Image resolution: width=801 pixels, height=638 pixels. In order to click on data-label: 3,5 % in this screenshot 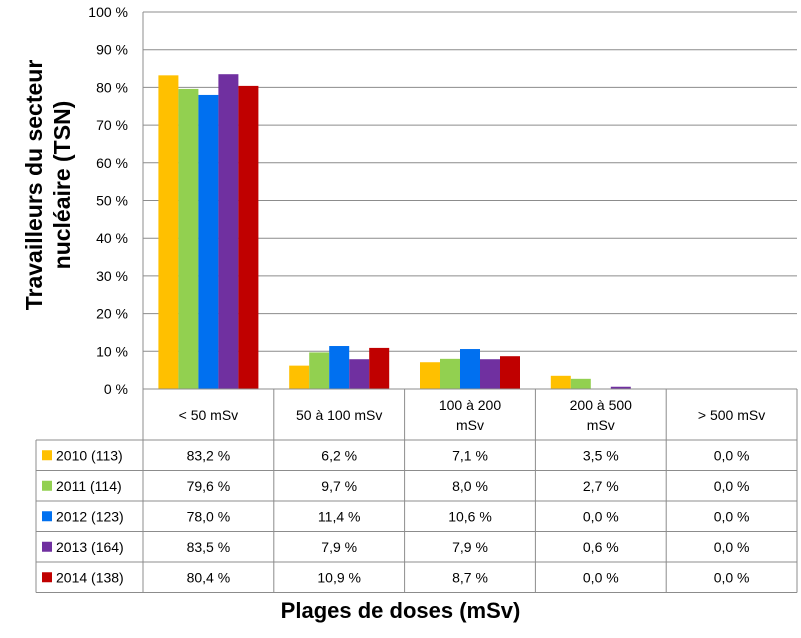, I will do `click(601, 455)`.